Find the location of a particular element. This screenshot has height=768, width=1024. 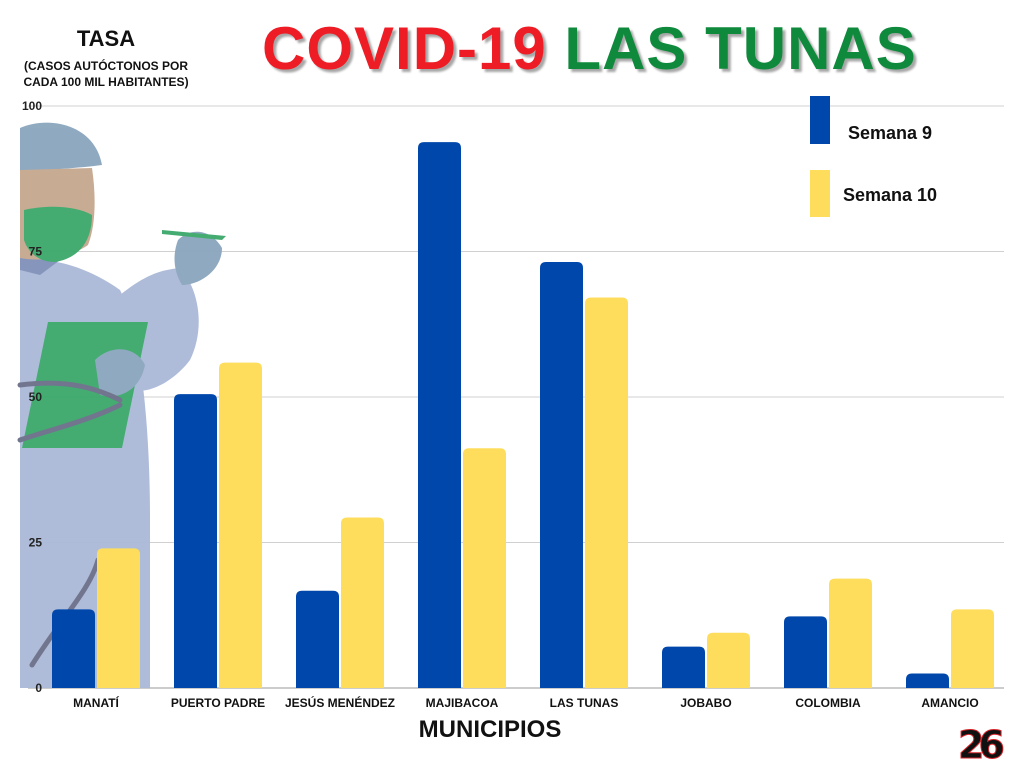

x-category-label-4: LAS TUNAS is located at coordinates (584, 703).